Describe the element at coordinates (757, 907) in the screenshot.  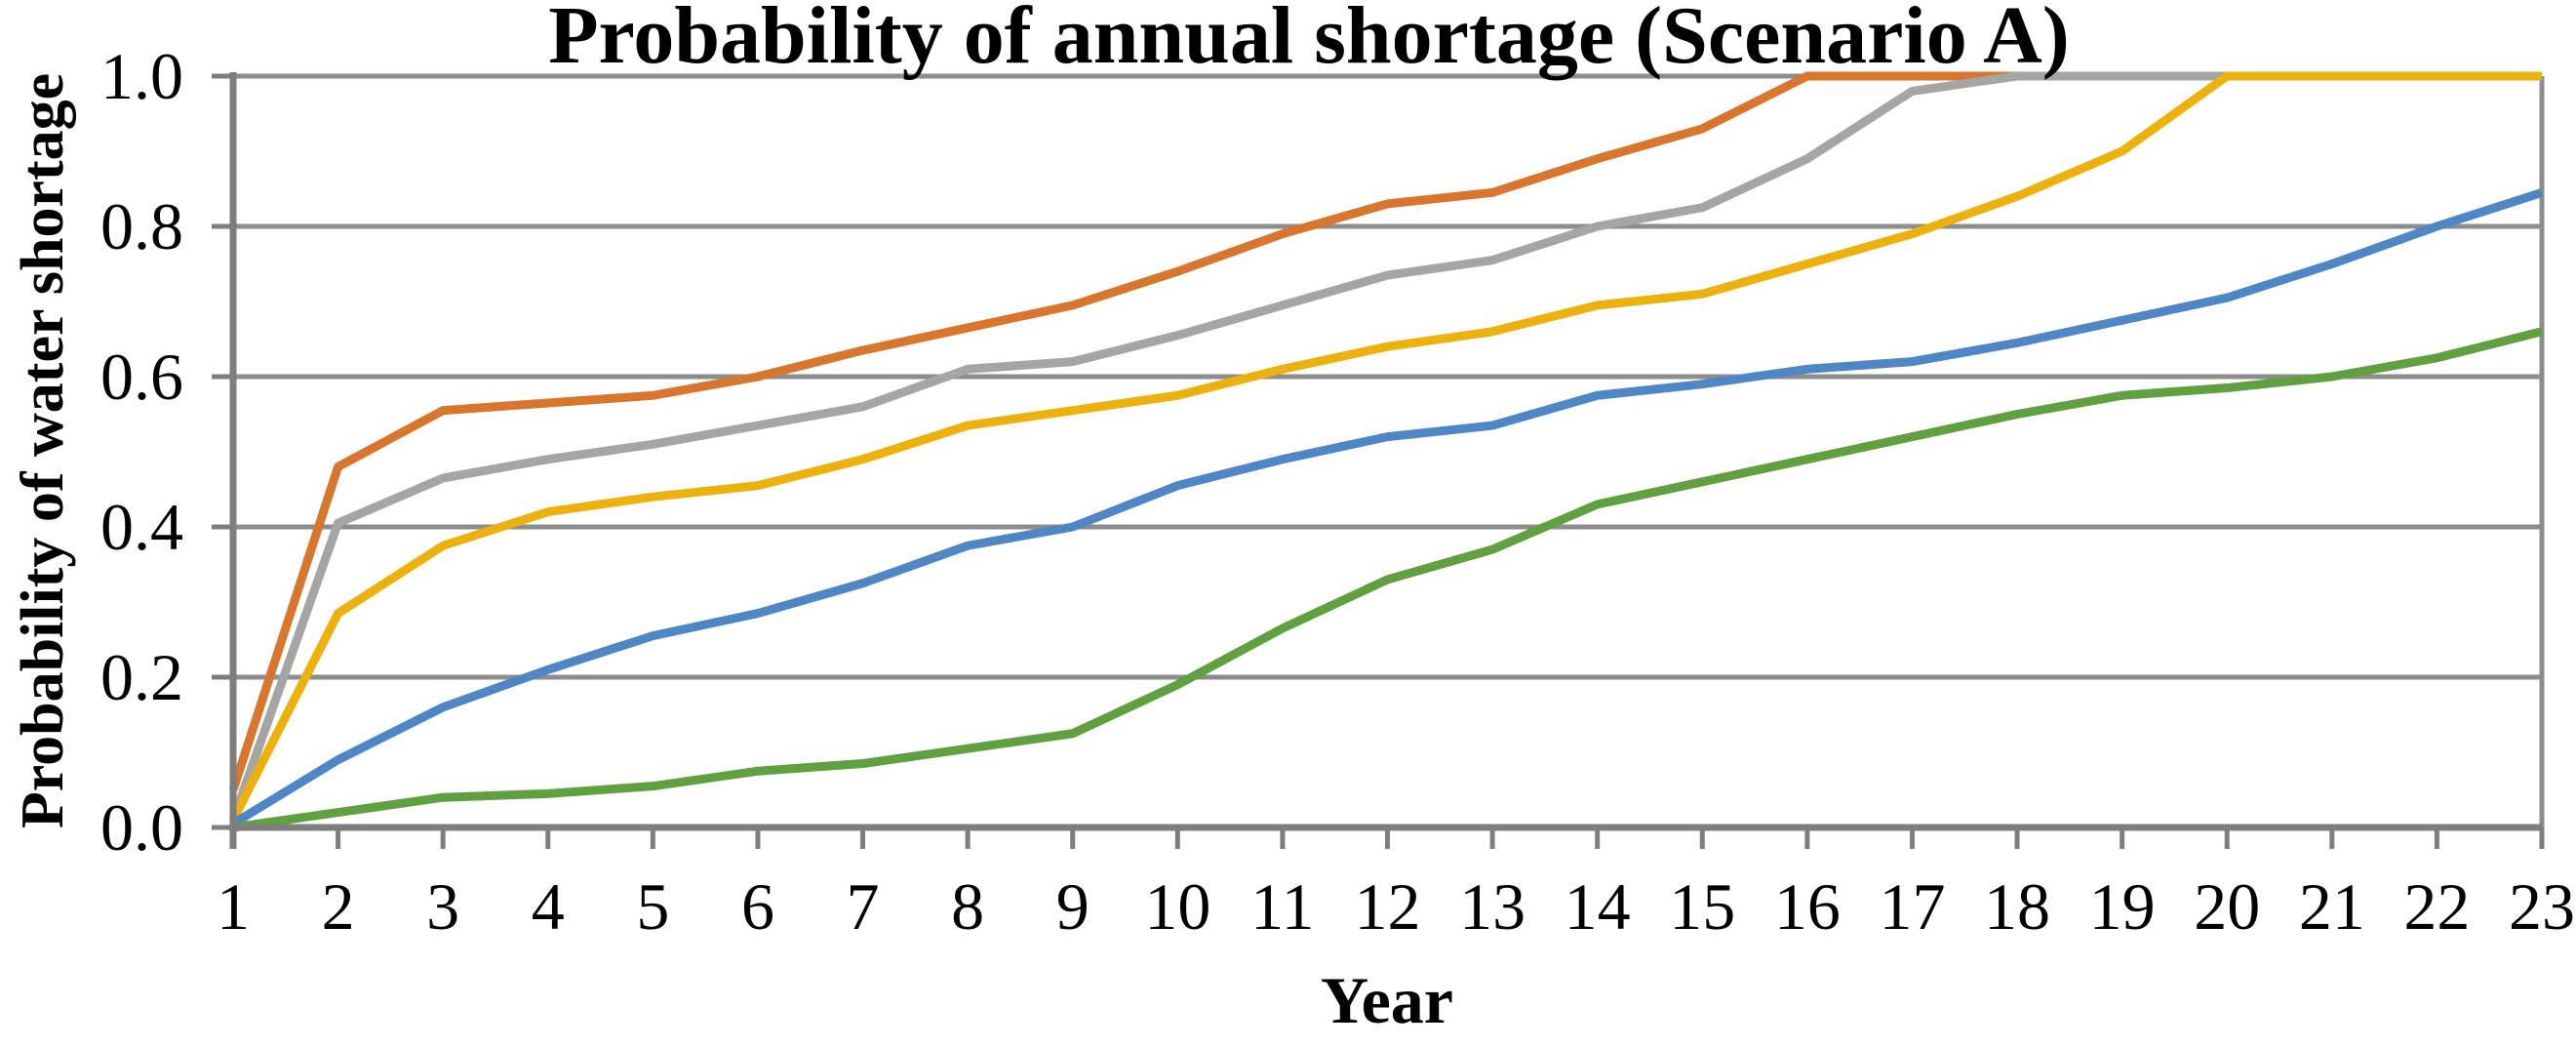
I see `x-tick-label: 6` at that location.